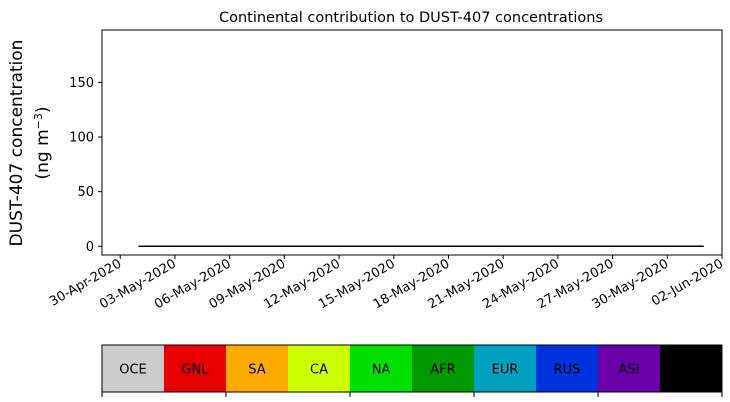 Image resolution: width=730 pixels, height=402 pixels. I want to click on legend-frame, so click(412, 368).